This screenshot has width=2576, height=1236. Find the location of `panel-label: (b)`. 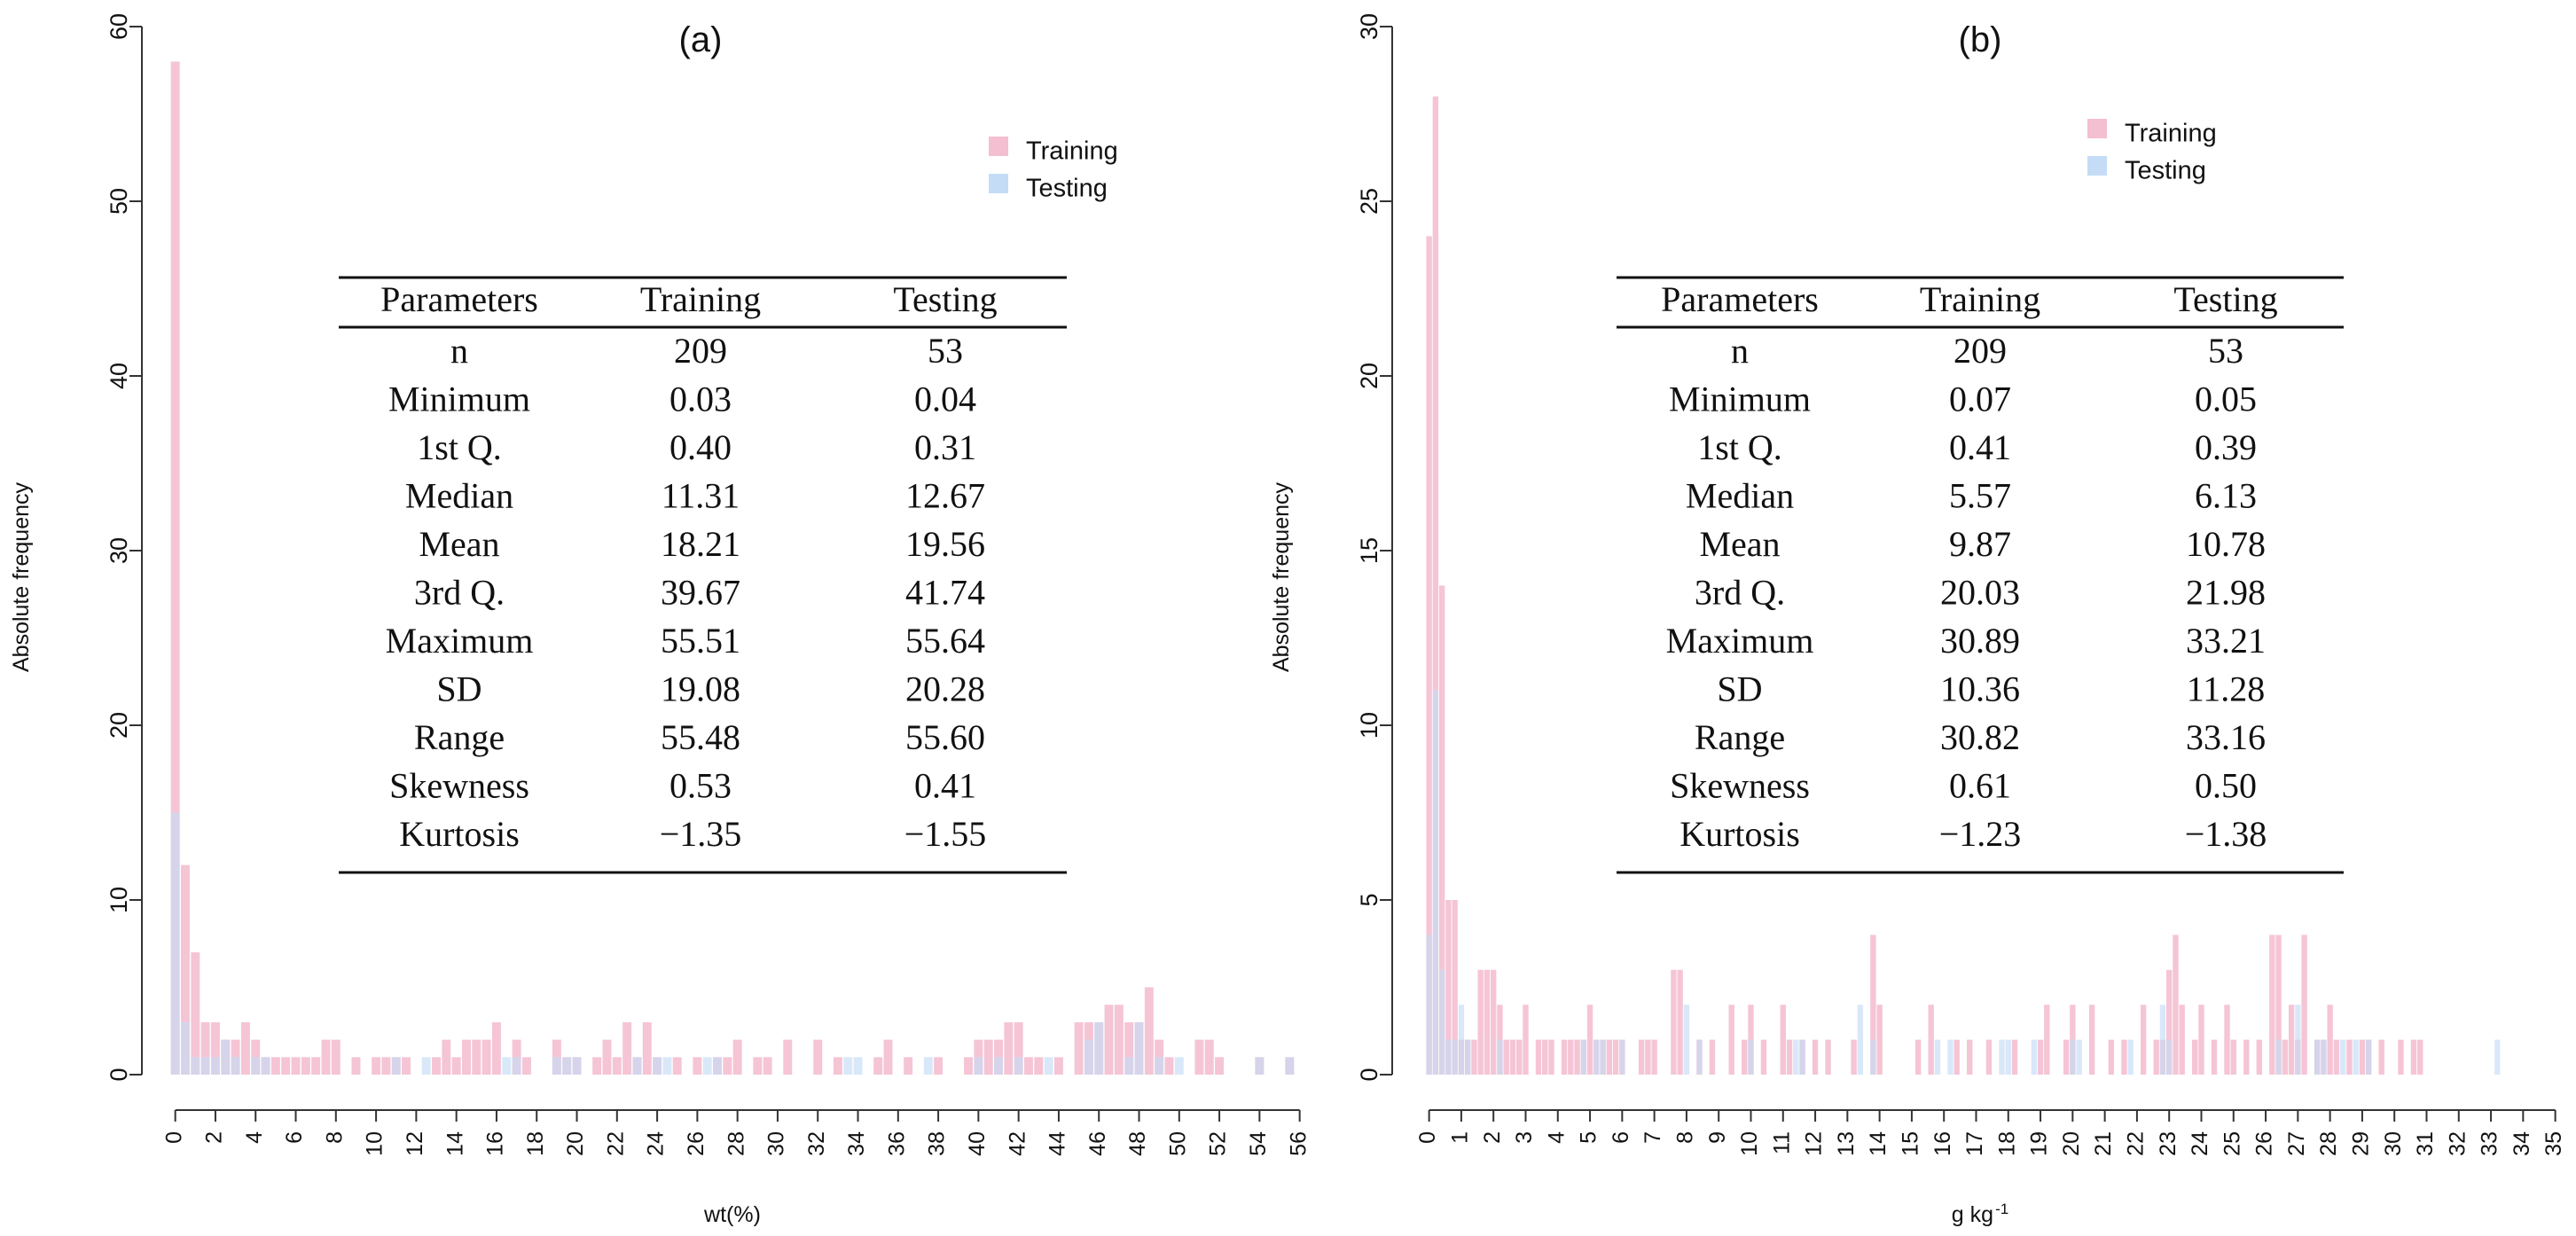

panel-label: (b) is located at coordinates (1980, 39).